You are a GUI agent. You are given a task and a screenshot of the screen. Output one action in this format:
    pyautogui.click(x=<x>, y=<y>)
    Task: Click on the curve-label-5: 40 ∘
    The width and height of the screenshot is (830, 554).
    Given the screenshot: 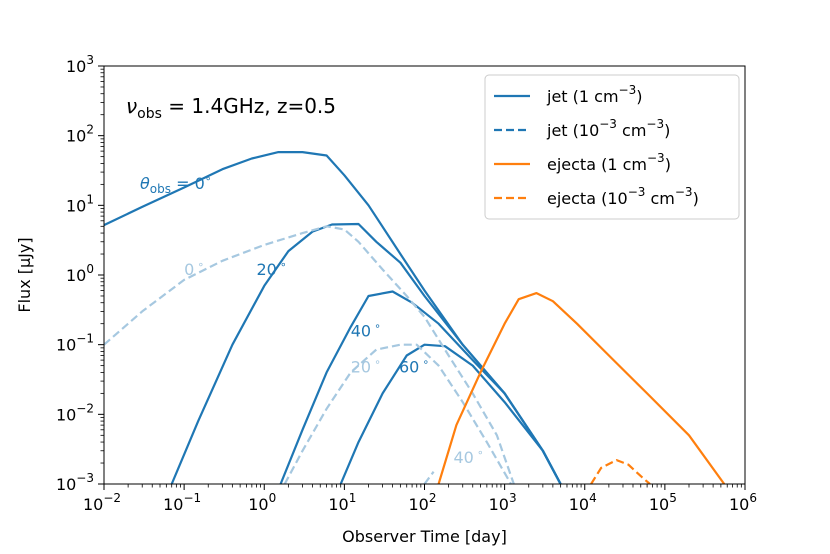 What is the action you would take?
    pyautogui.click(x=468, y=456)
    